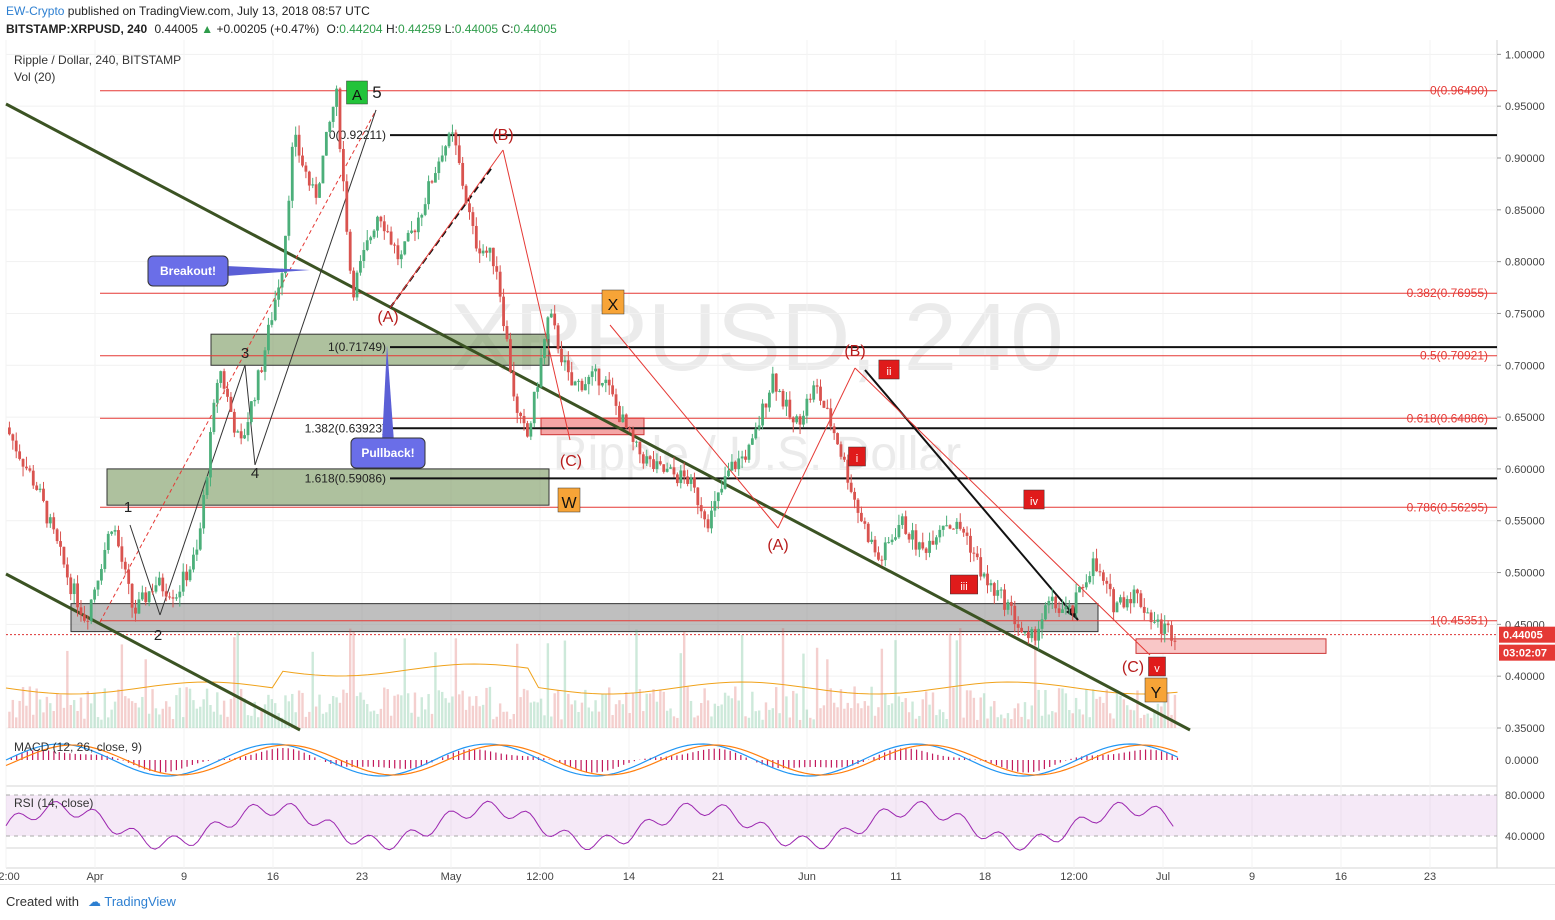  Describe the element at coordinates (889, 372) in the screenshot. I see `wave-label: ii` at that location.